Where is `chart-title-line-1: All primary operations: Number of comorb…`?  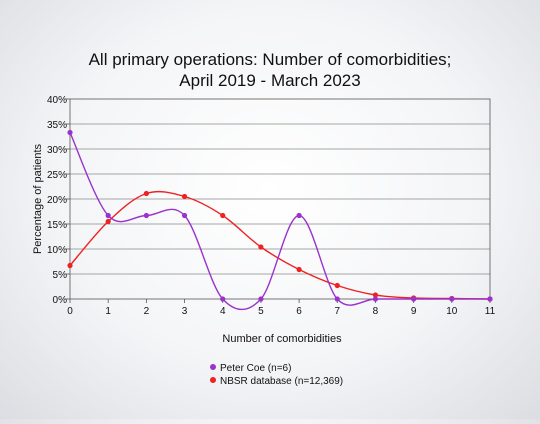 chart-title-line-1: All primary operations: Number of comorb… is located at coordinates (270, 59).